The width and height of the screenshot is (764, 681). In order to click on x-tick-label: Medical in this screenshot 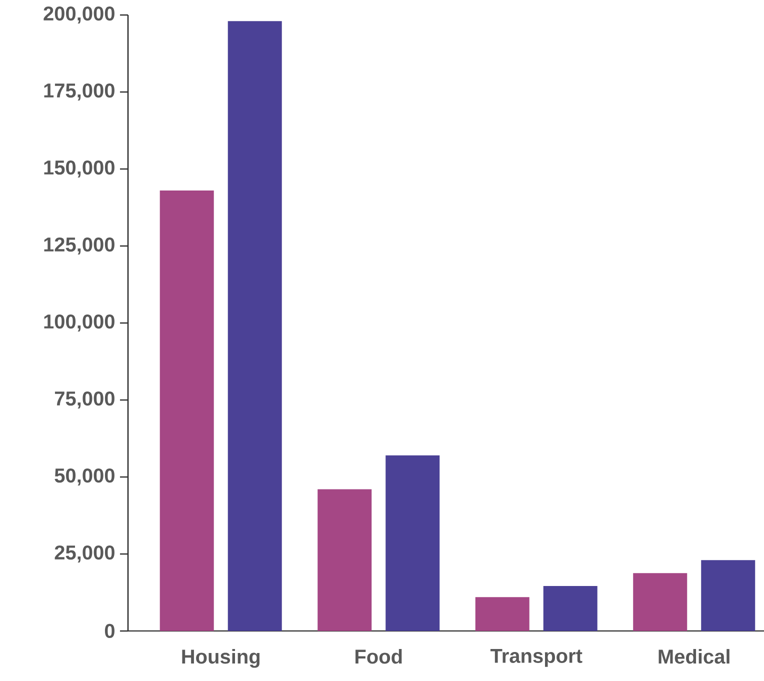, I will do `click(694, 656)`.